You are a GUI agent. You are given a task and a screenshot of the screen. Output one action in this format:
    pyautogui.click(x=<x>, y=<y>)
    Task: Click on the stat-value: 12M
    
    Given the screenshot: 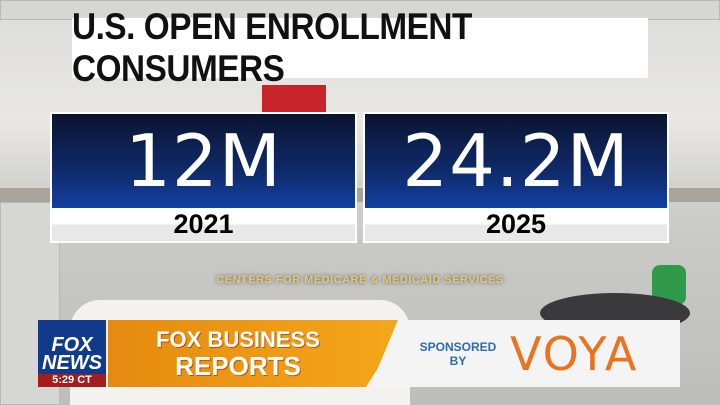 What is the action you would take?
    pyautogui.click(x=203, y=161)
    